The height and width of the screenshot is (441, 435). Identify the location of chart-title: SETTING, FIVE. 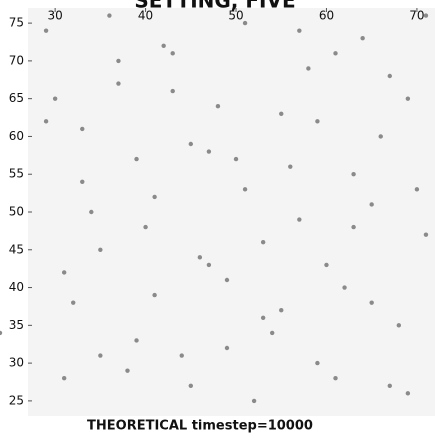
(214, 6).